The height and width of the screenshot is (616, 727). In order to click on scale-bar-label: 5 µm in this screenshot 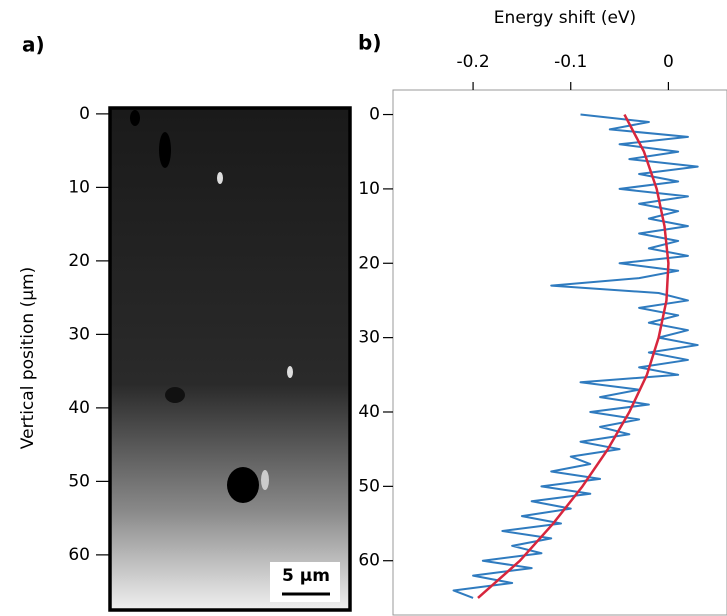, I will do `click(306, 576)`.